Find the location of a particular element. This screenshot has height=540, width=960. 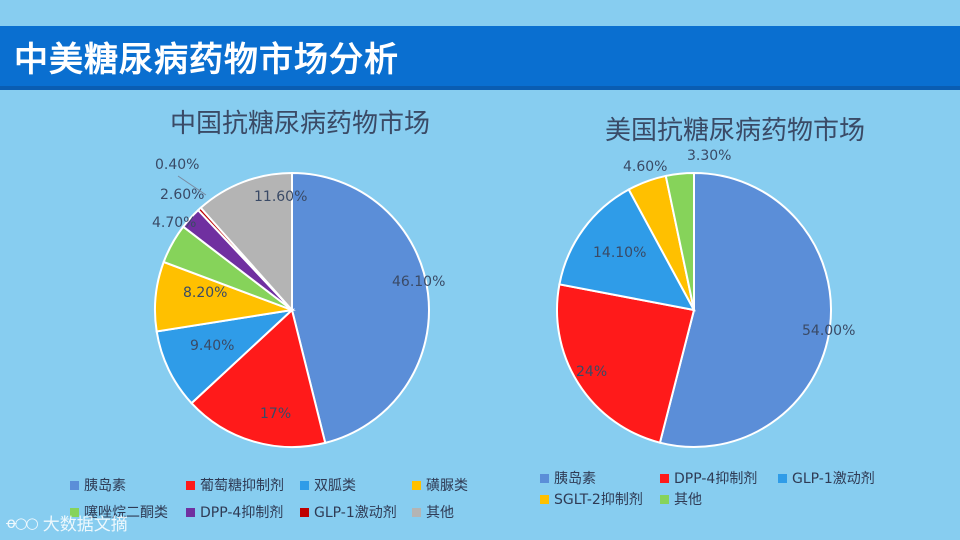

legend-item-cn-5: DPP-4抑制剂 is located at coordinates (234, 512).